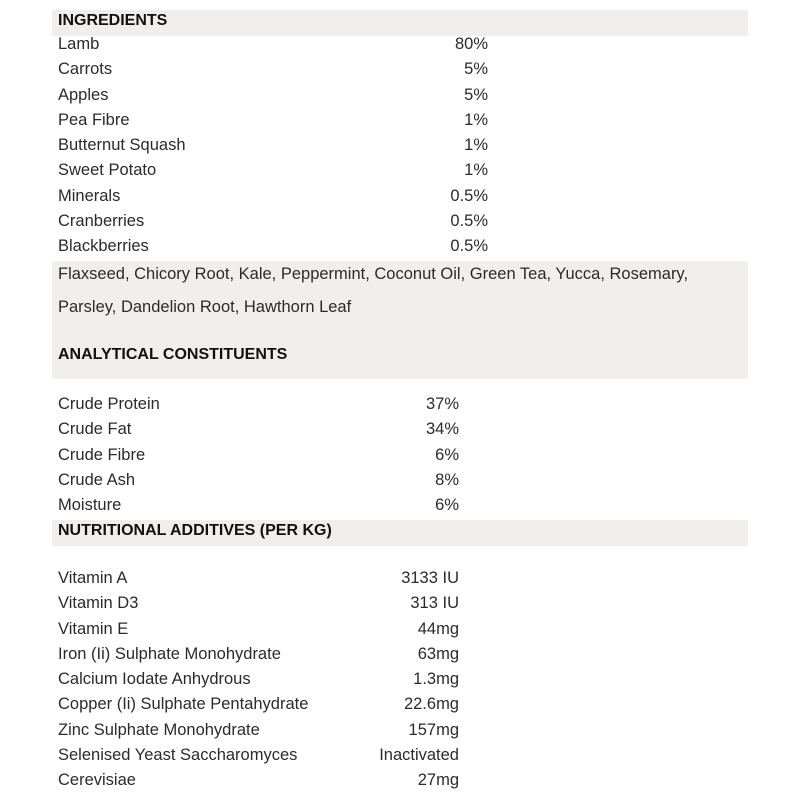 The width and height of the screenshot is (800, 800). I want to click on table-row: Vitamin A 3133 IU, so click(258, 578).